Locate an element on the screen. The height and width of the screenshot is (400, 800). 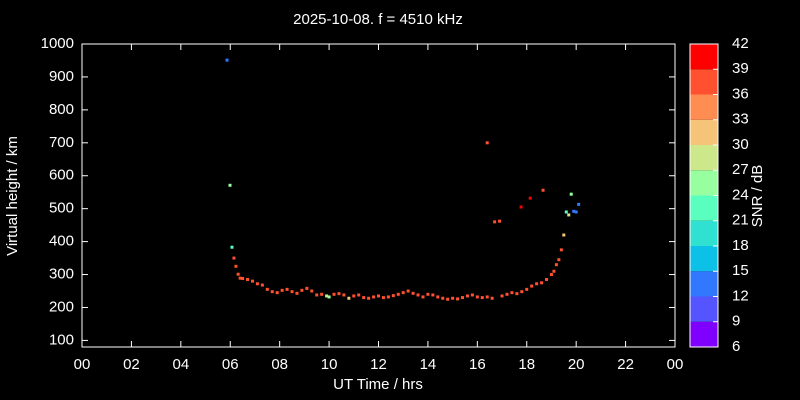
colorbar-tick-label: 30 is located at coordinates (740, 144).